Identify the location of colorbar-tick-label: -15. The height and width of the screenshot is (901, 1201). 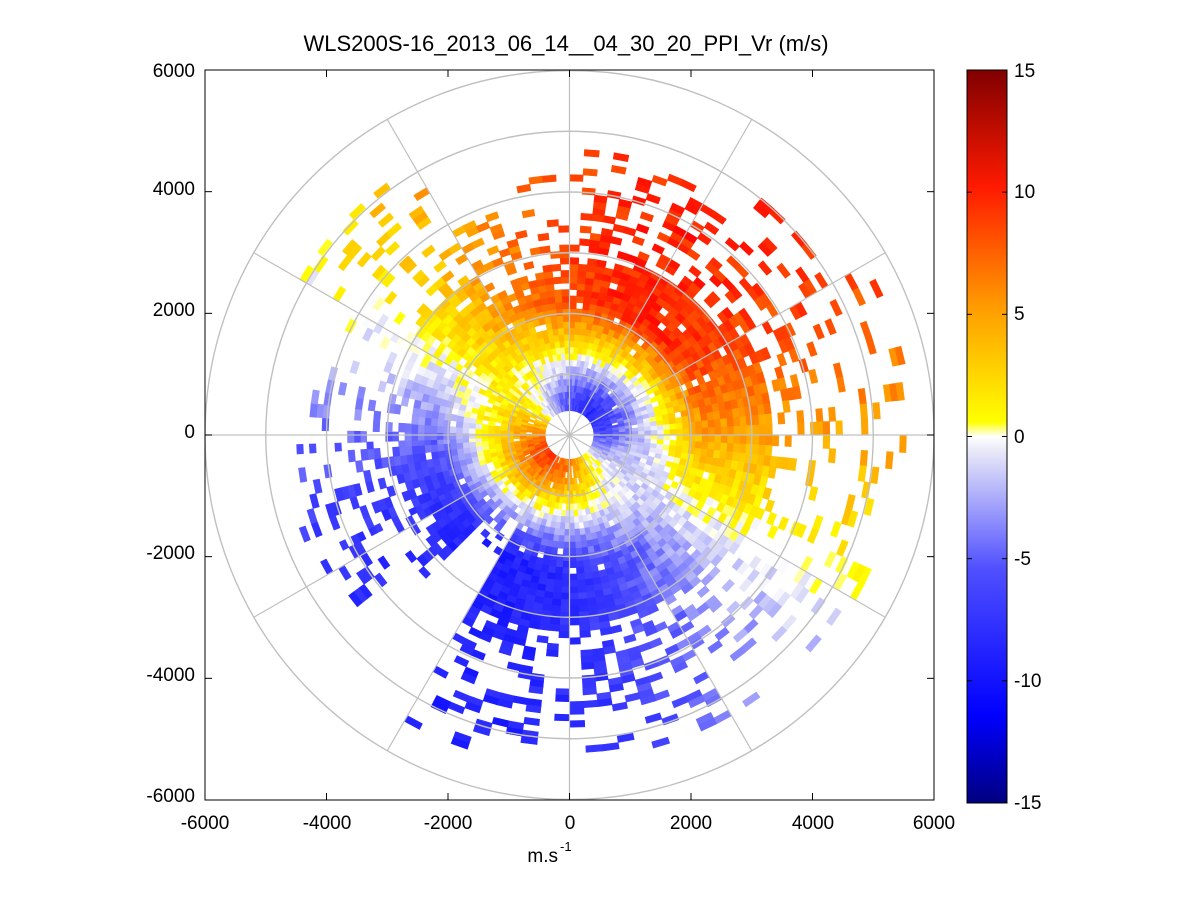
(1027, 803).